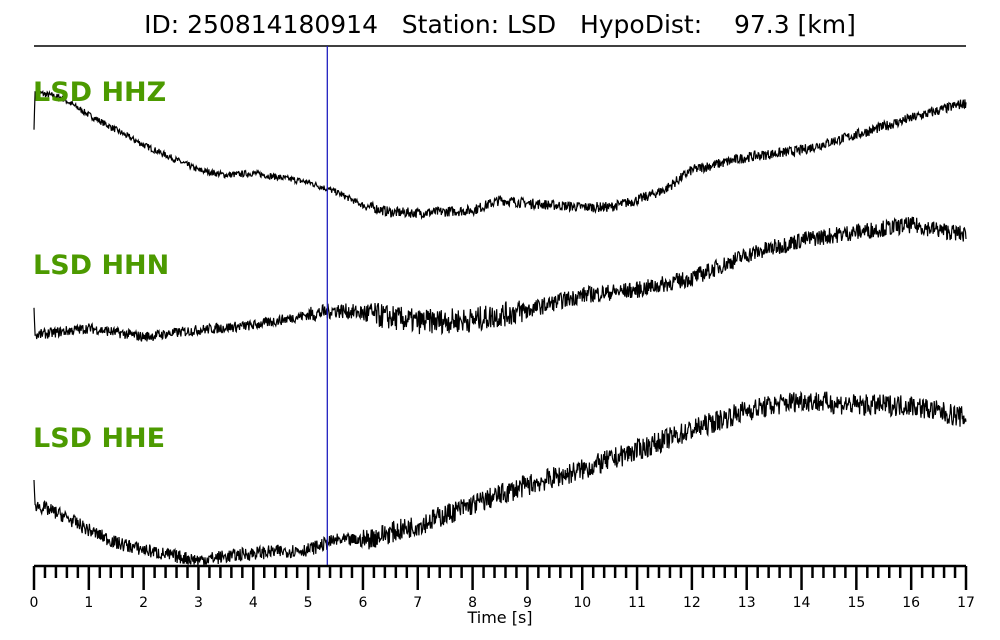 The image size is (1000, 640). What do you see at coordinates (198, 603) in the screenshot?
I see `x-tick-label: 3` at bounding box center [198, 603].